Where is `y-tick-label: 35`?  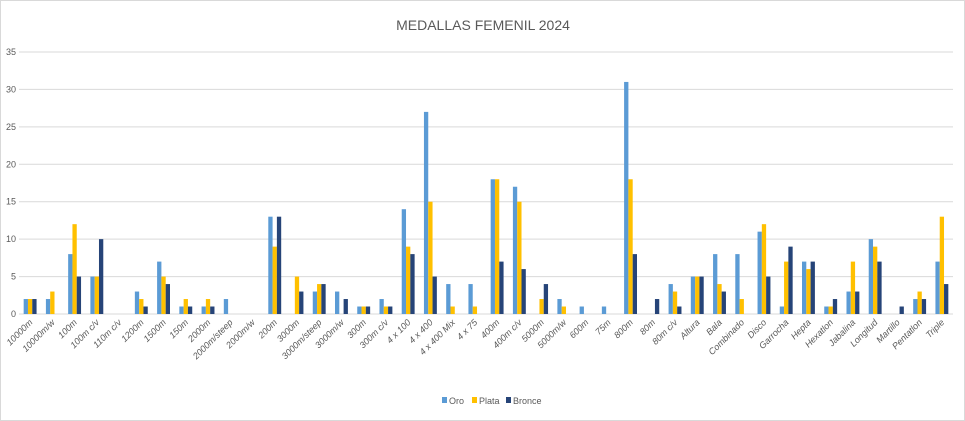
y-tick-label: 35 is located at coordinates (11, 52).